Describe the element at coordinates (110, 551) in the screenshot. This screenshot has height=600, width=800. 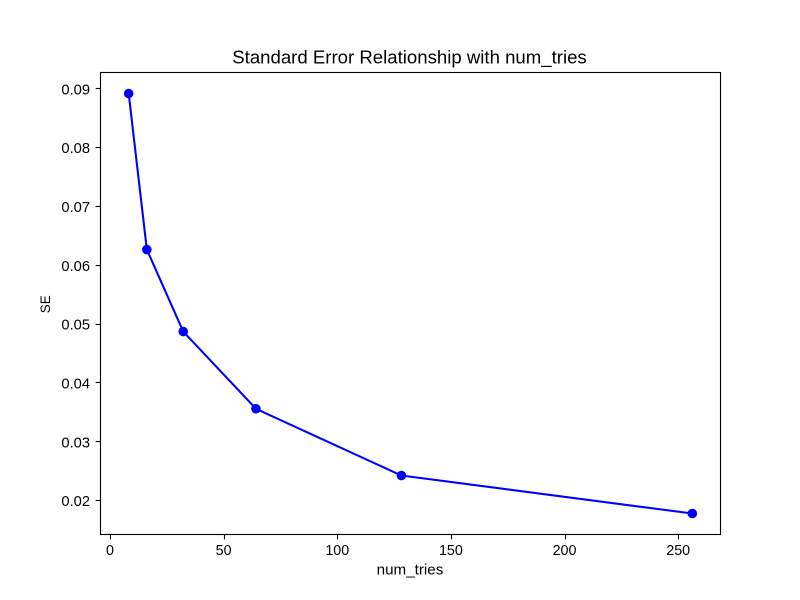
I see `svg-text: 0` at that location.